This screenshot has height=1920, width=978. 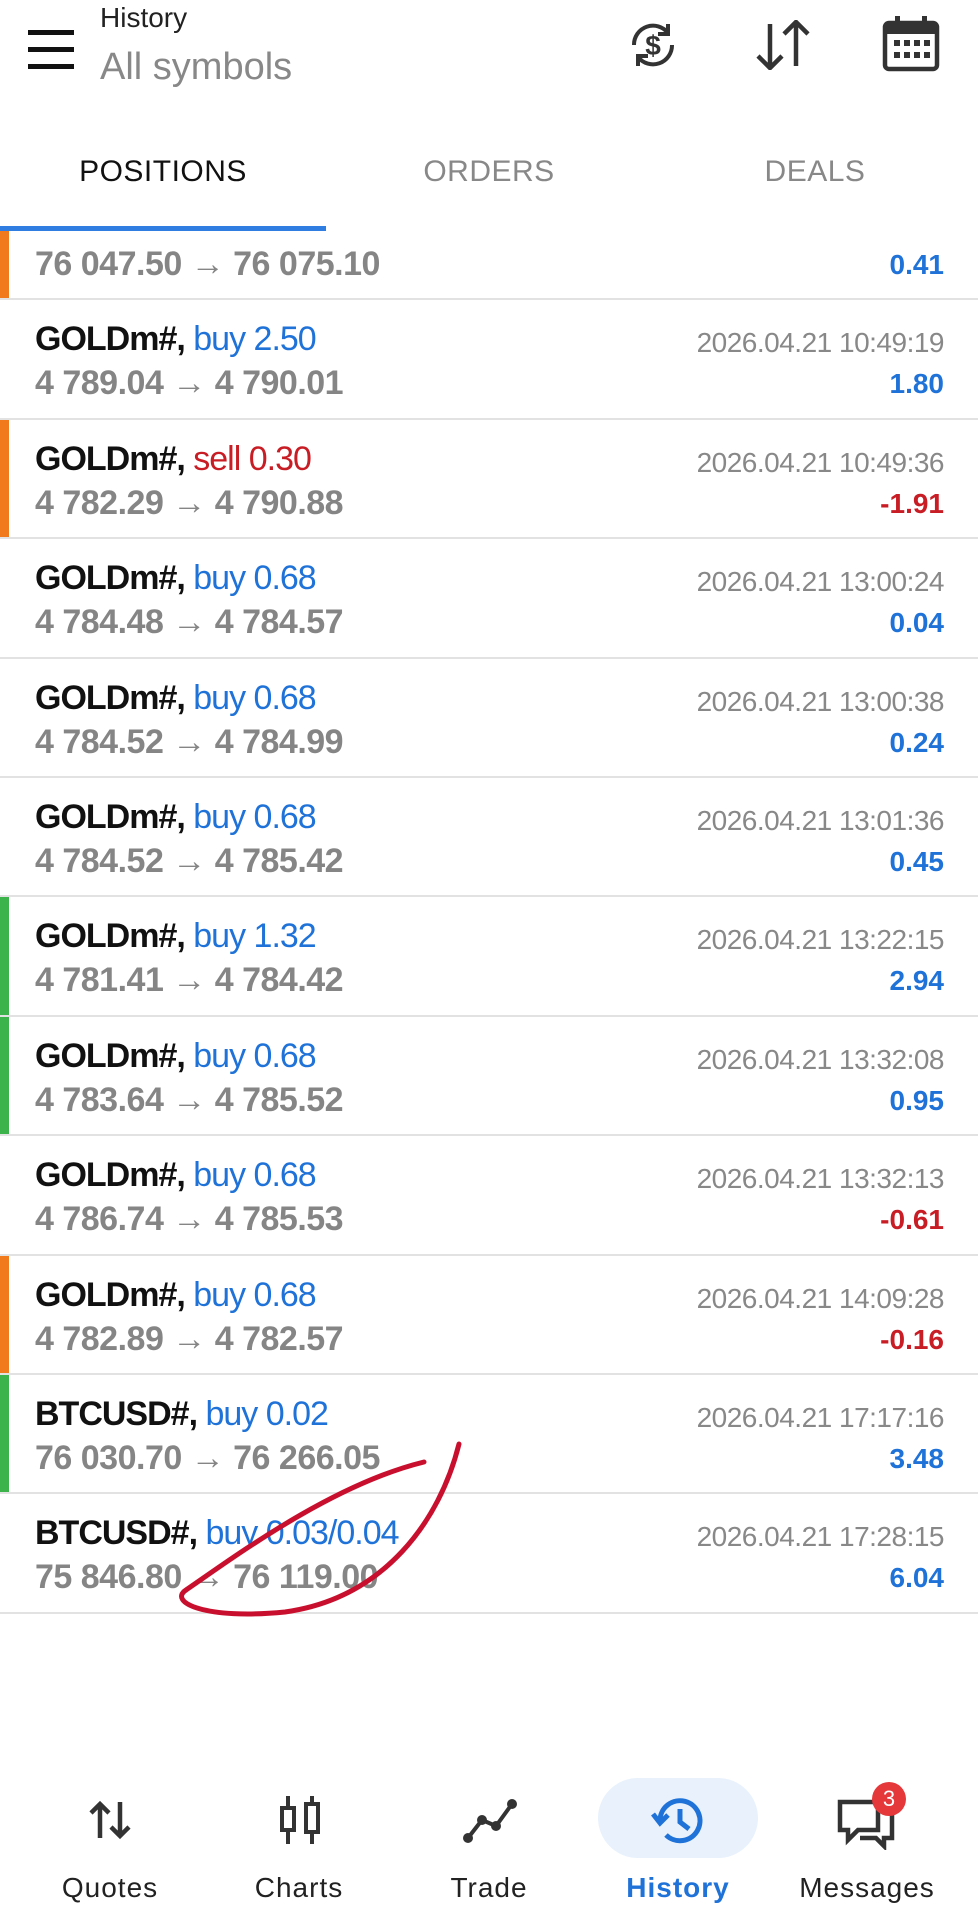 I want to click on time: 2026.04.21 10:49:19, so click(x=820, y=343).